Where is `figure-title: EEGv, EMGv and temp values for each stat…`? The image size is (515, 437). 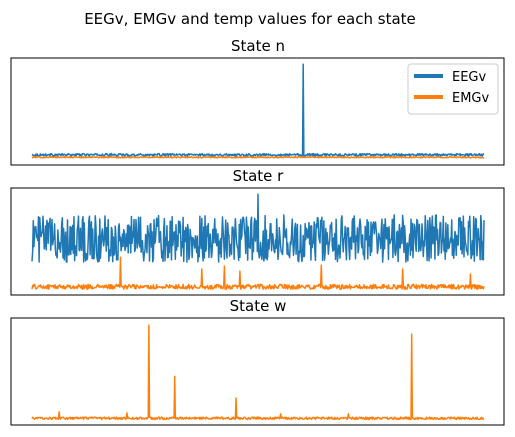 figure-title: EEGv, EMGv and temp values for each stat… is located at coordinates (250, 19).